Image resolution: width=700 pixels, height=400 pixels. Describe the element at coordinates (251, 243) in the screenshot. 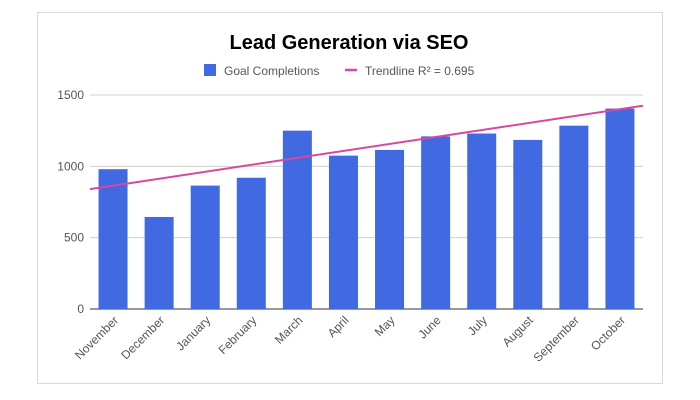

I see `bar-february` at that location.